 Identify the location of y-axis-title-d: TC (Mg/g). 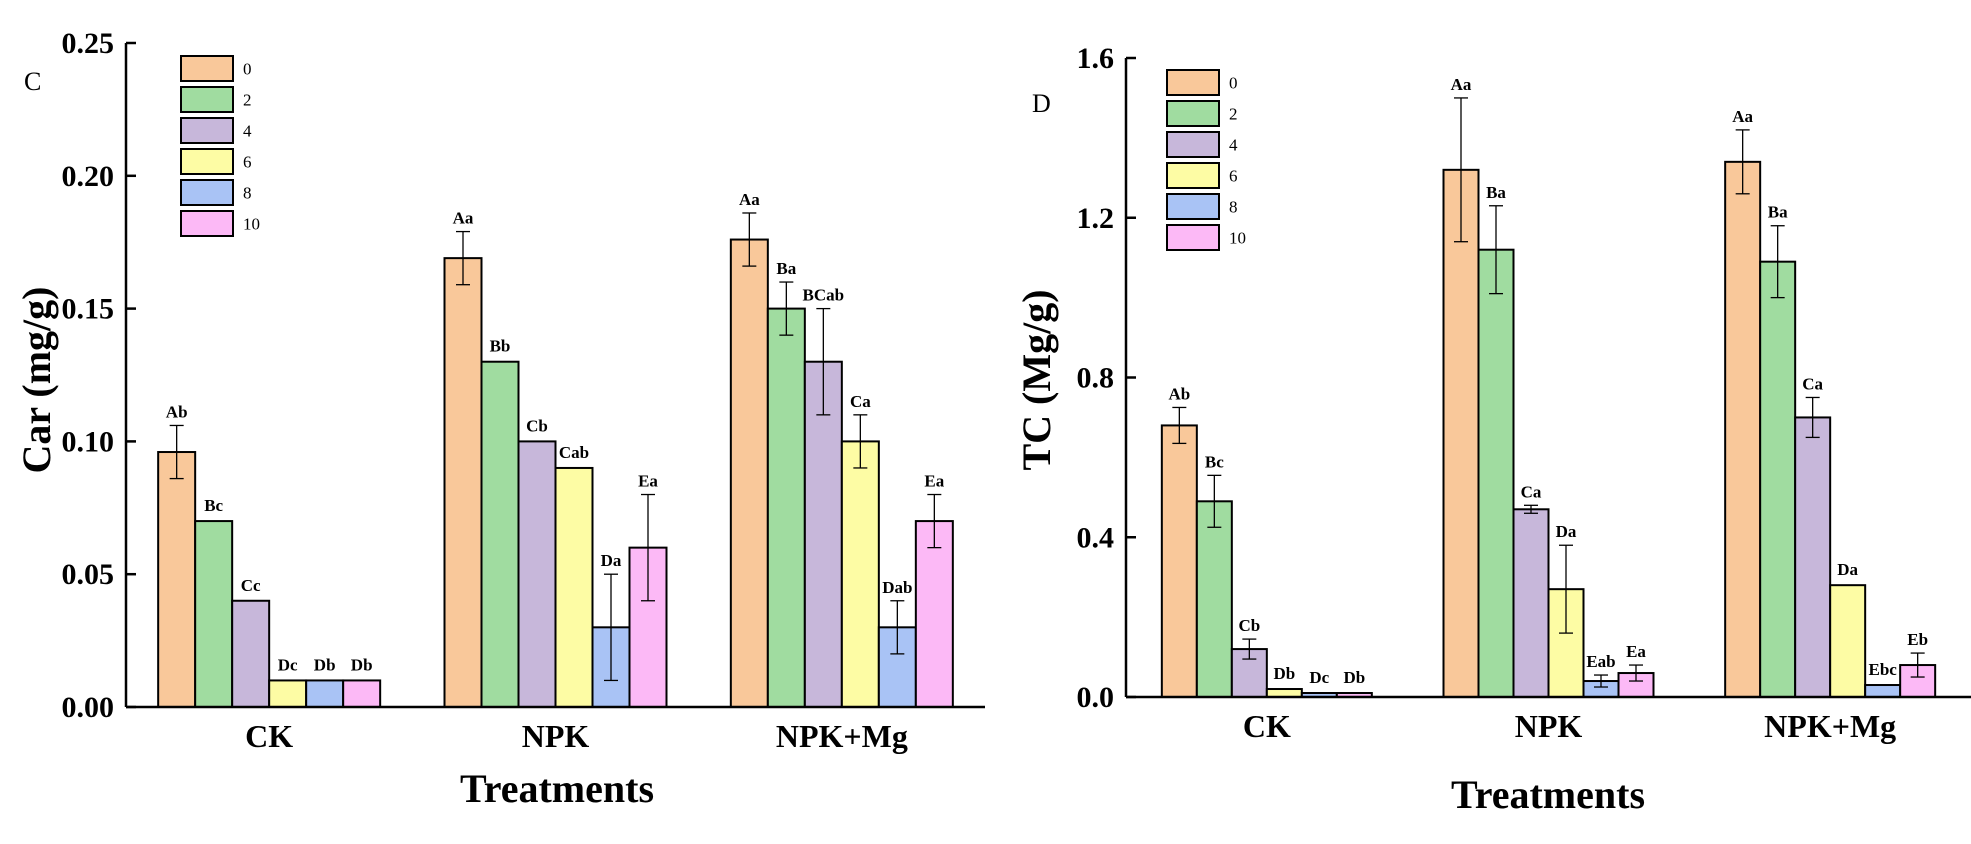
(1036, 379).